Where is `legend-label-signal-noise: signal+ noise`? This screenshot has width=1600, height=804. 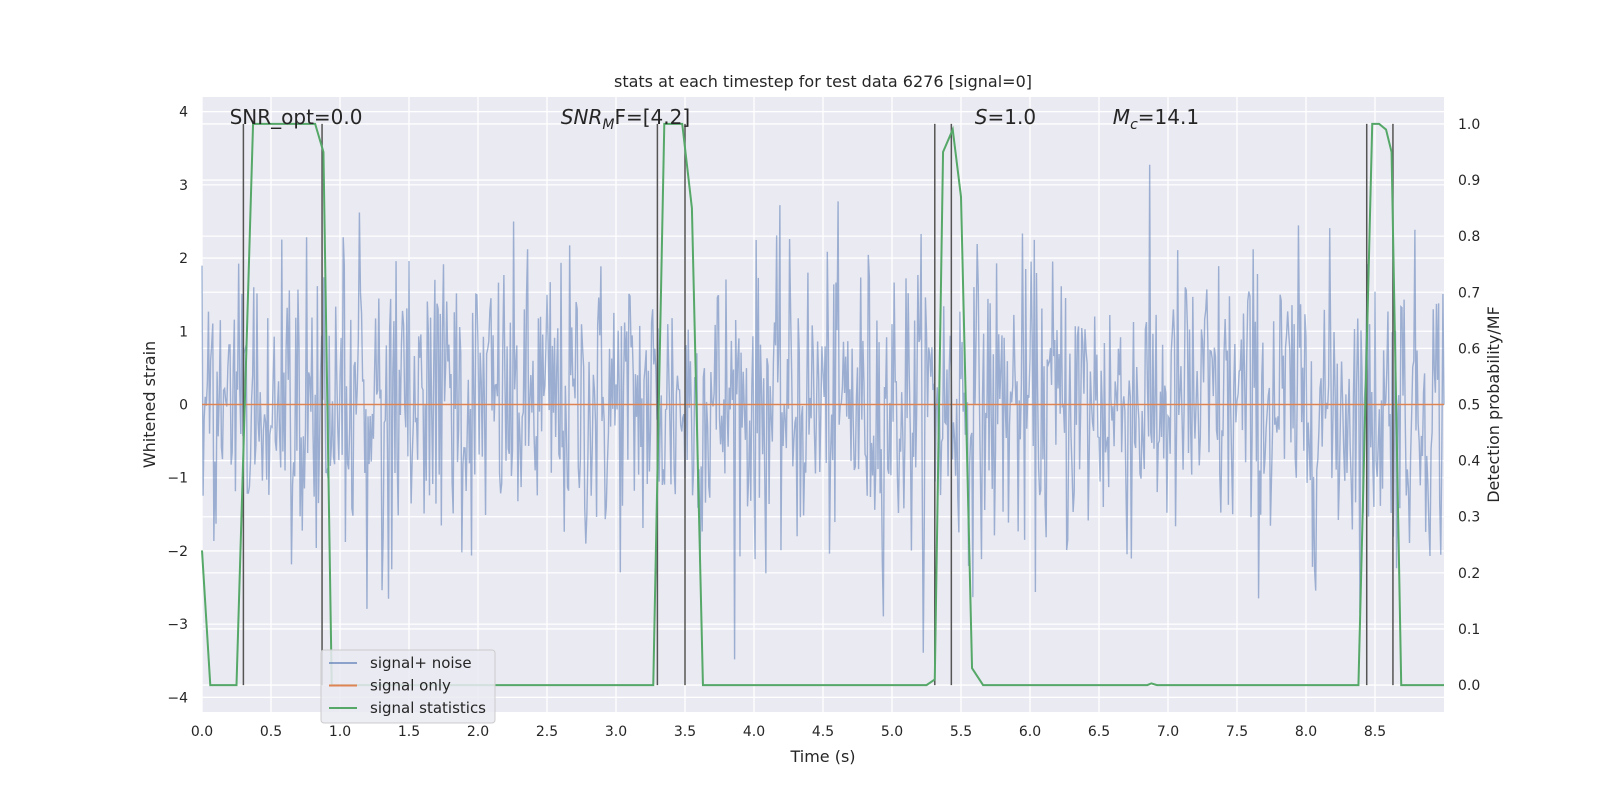 legend-label-signal-noise: signal+ noise is located at coordinates (421, 663).